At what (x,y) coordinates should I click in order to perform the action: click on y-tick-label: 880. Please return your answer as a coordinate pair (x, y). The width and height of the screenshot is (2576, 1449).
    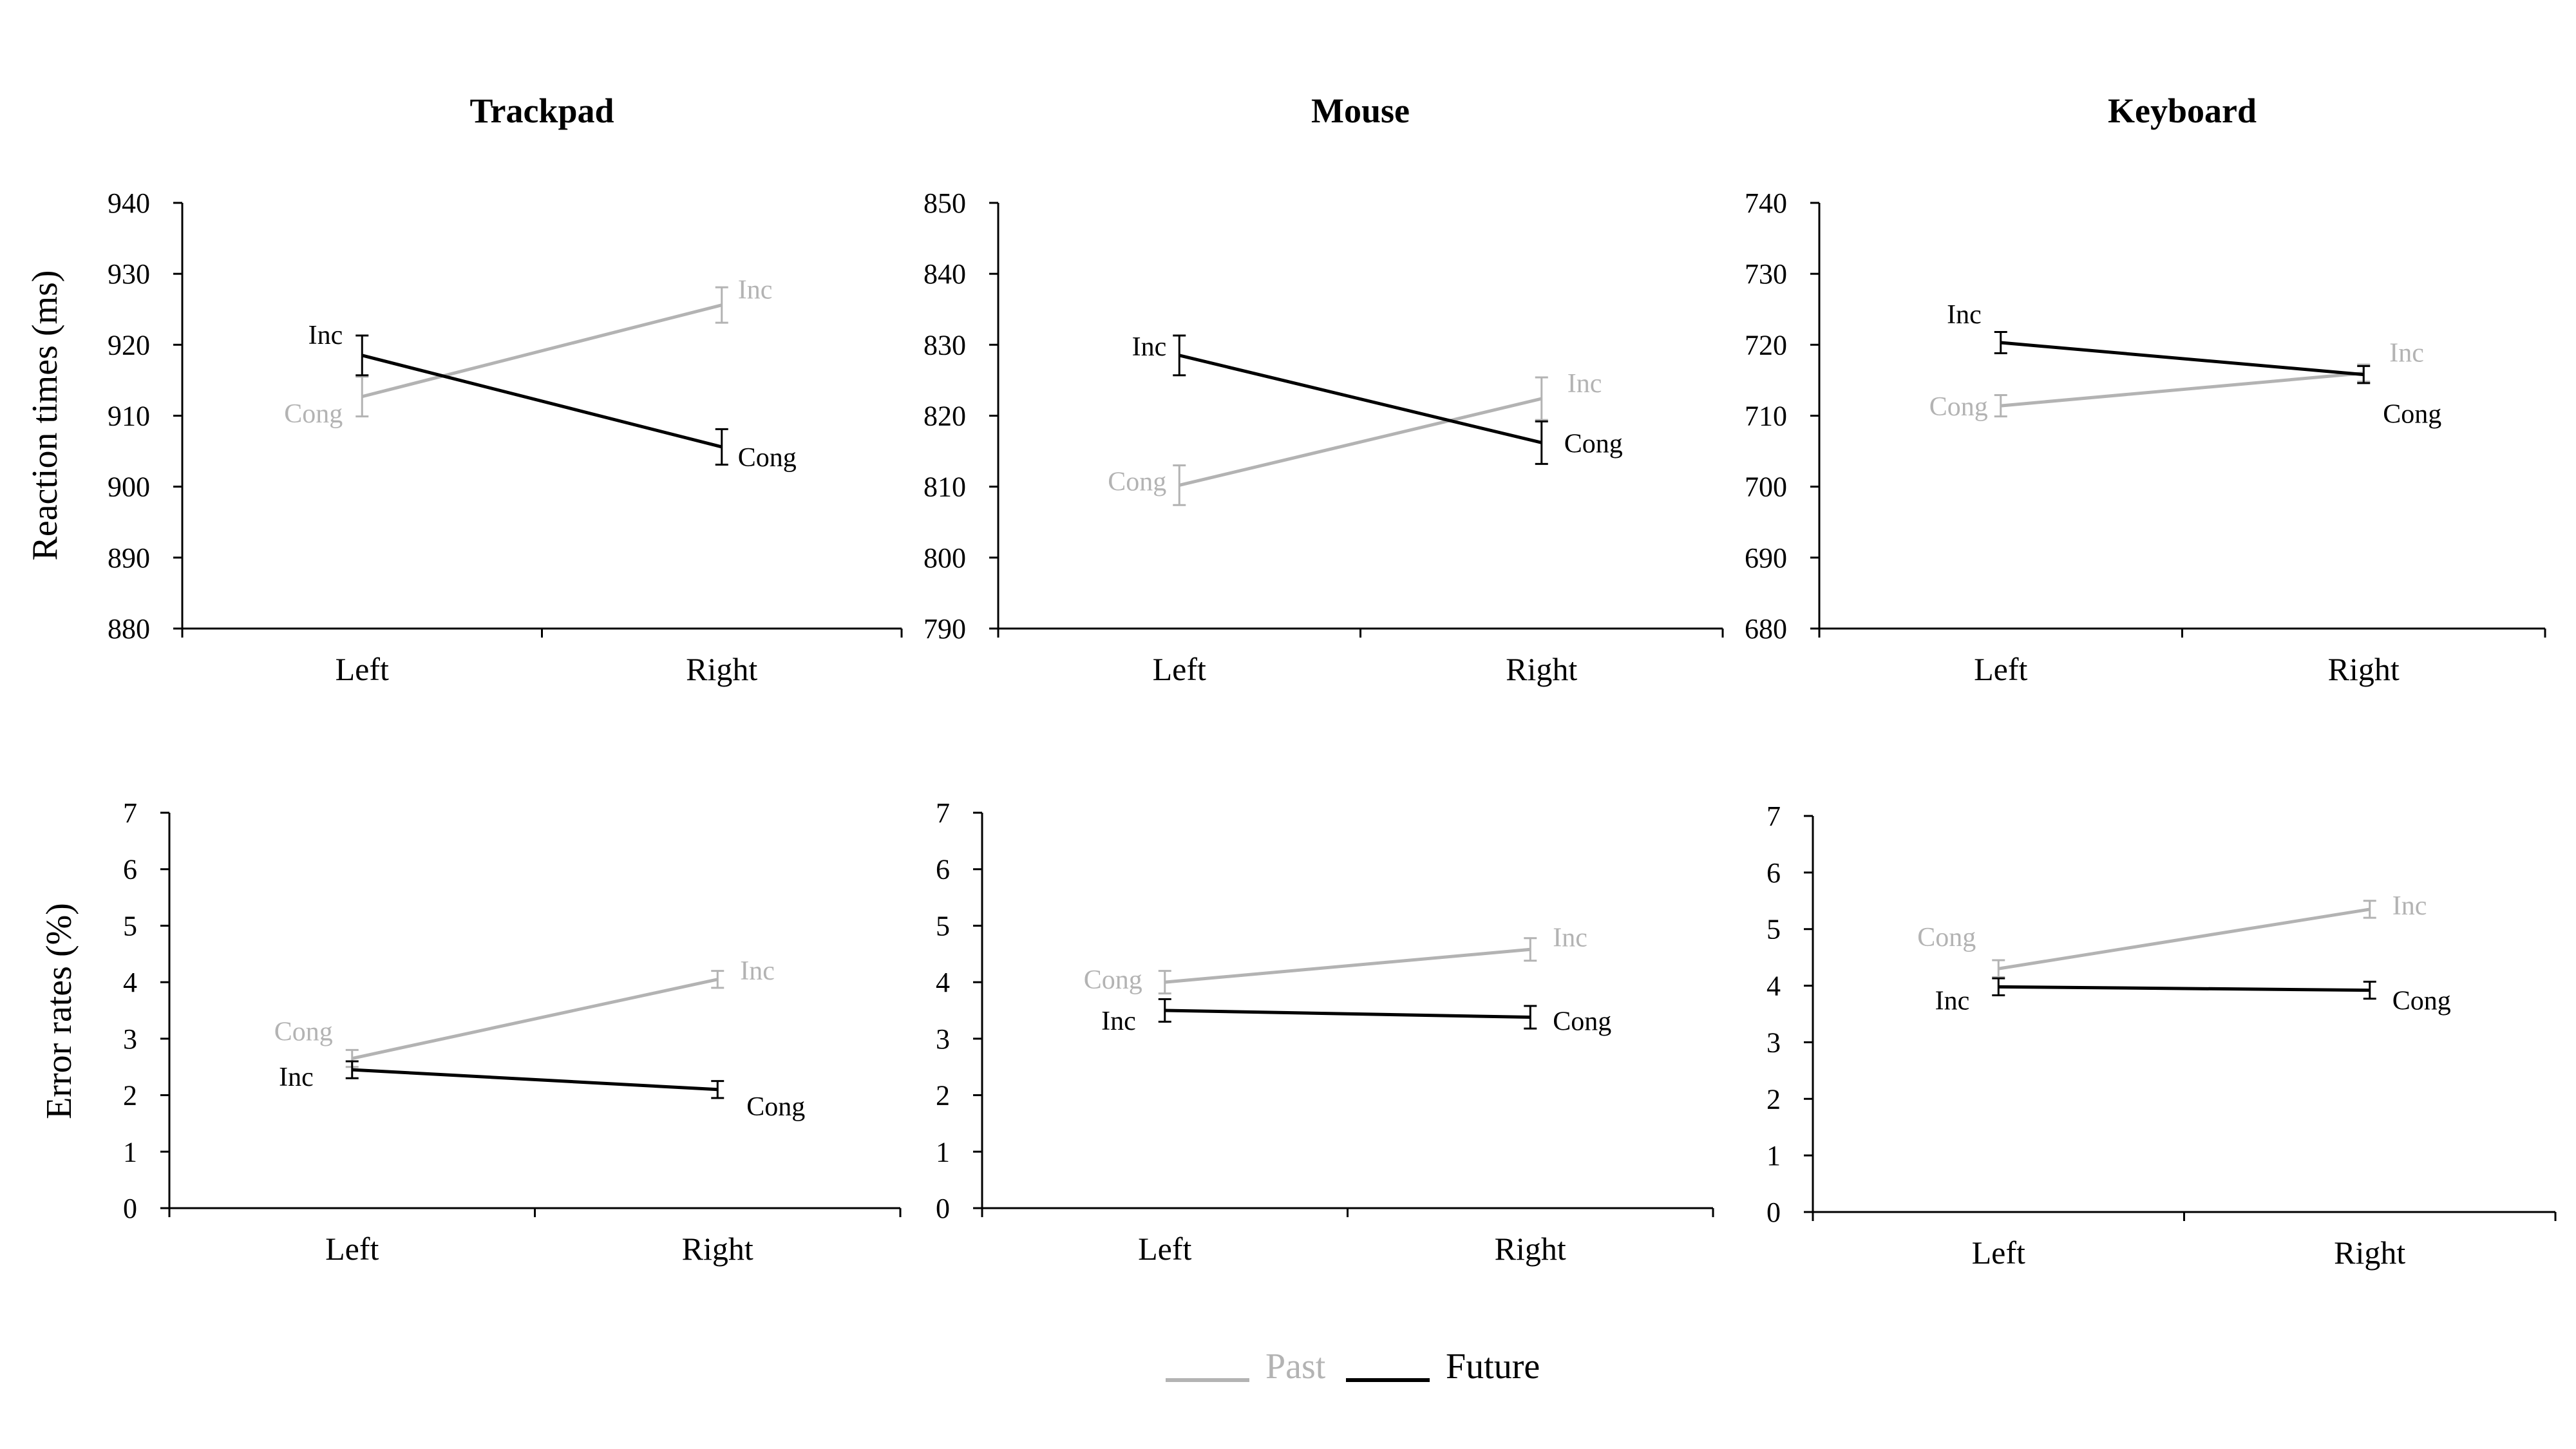
    Looking at the image, I should click on (129, 629).